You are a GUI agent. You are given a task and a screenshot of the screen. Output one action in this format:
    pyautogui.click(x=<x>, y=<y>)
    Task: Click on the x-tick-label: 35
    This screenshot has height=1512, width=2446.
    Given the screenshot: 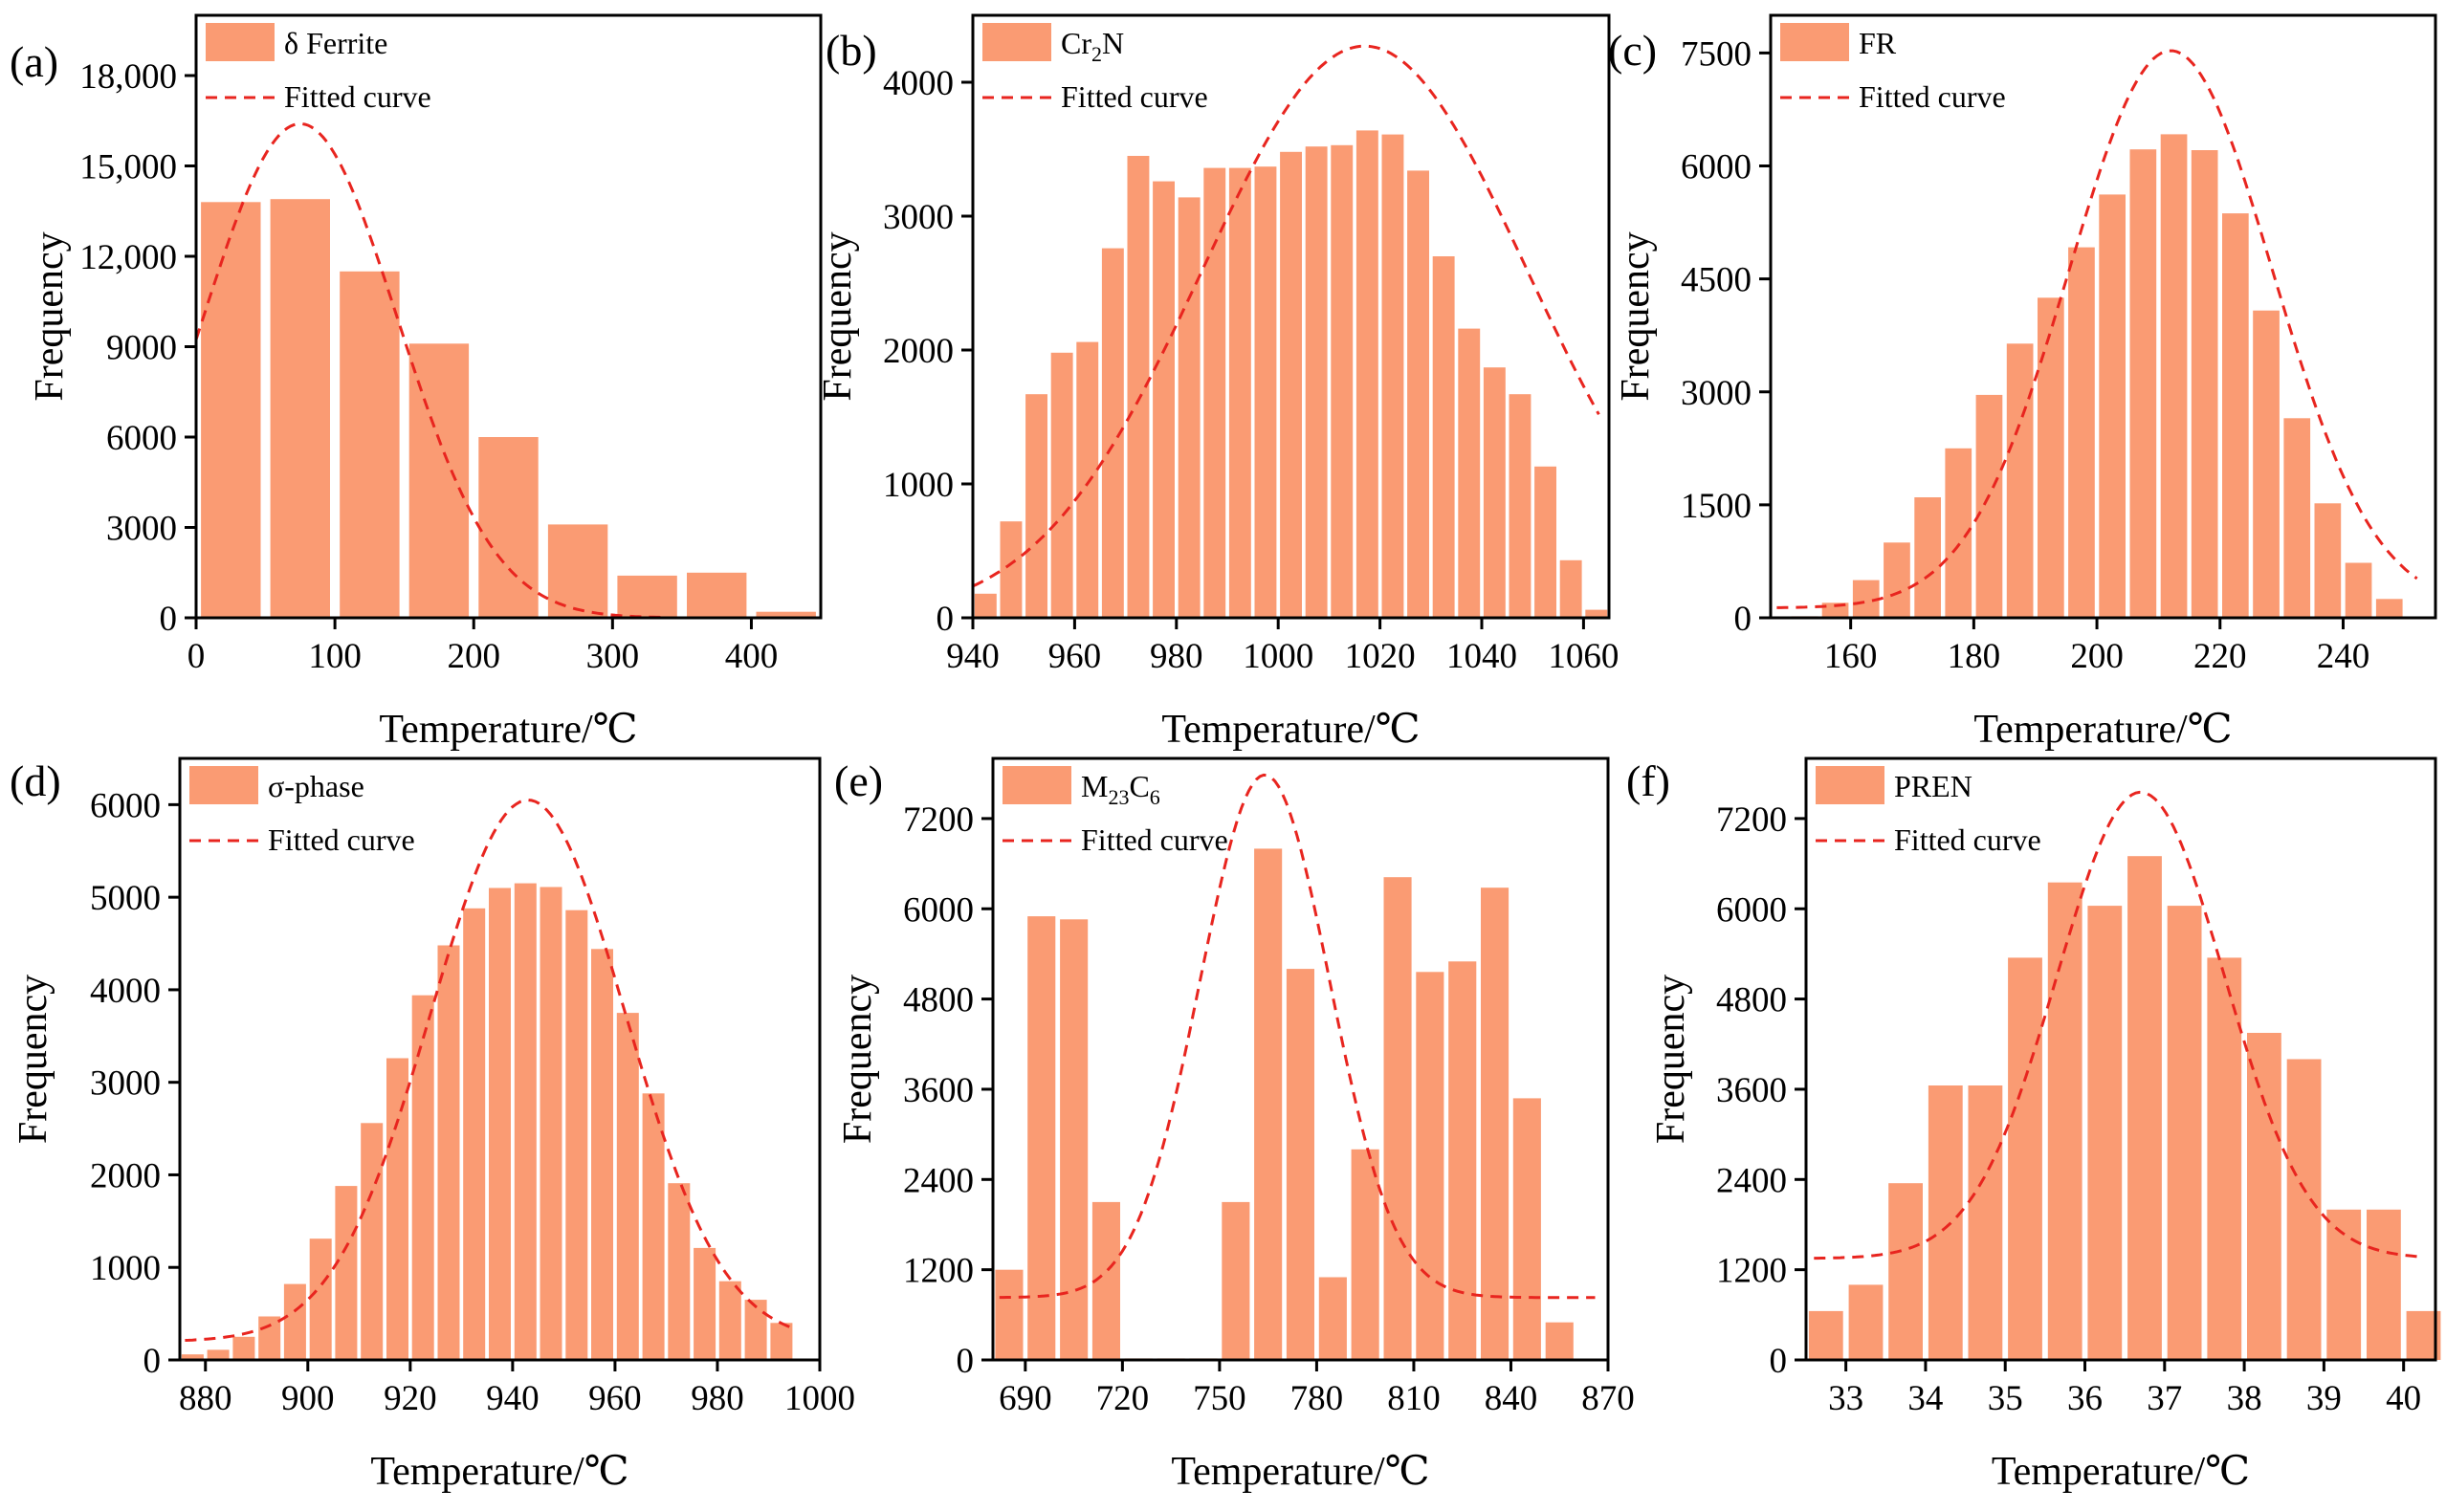 What is the action you would take?
    pyautogui.click(x=2005, y=1398)
    